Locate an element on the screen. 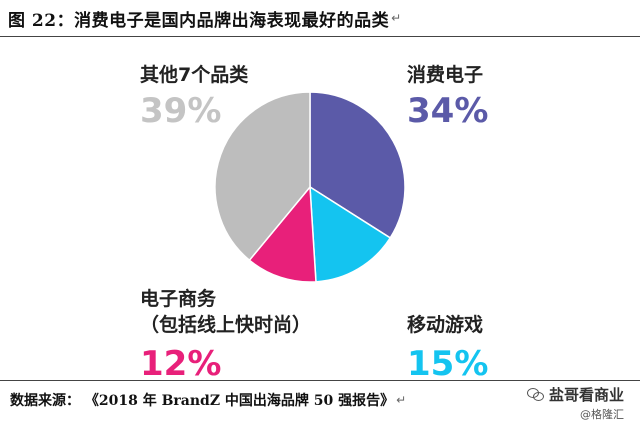 This screenshot has height=422, width=640. slice-pct-consumer-electronics: 34% is located at coordinates (447, 111).